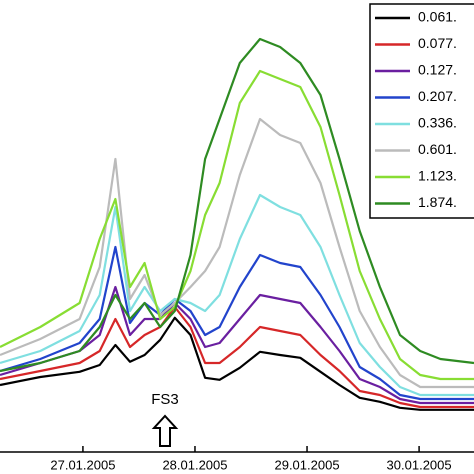 The image size is (474, 474). What do you see at coordinates (421, 111) in the screenshot?
I see `legend-box` at bounding box center [421, 111].